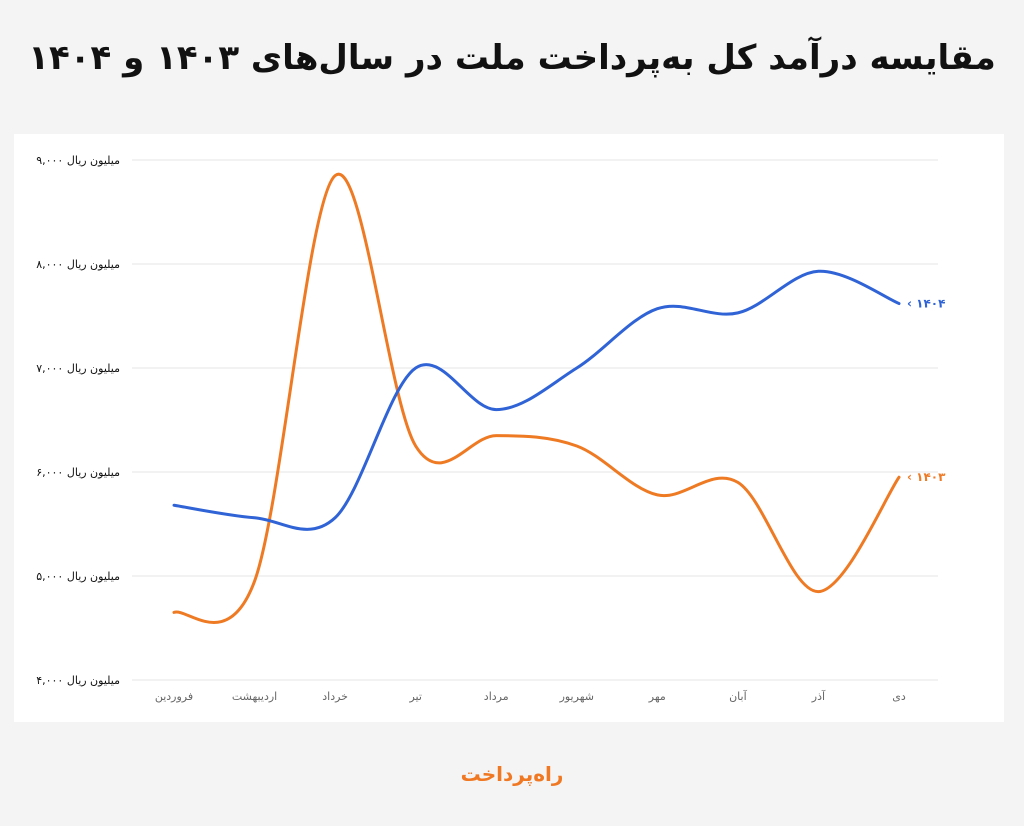 Image resolution: width=1024 pixels, height=826 pixels. What do you see at coordinates (78, 264) in the screenshot?
I see `y-tick-label: ۸,۰۰۰ میلیون ریال` at bounding box center [78, 264].